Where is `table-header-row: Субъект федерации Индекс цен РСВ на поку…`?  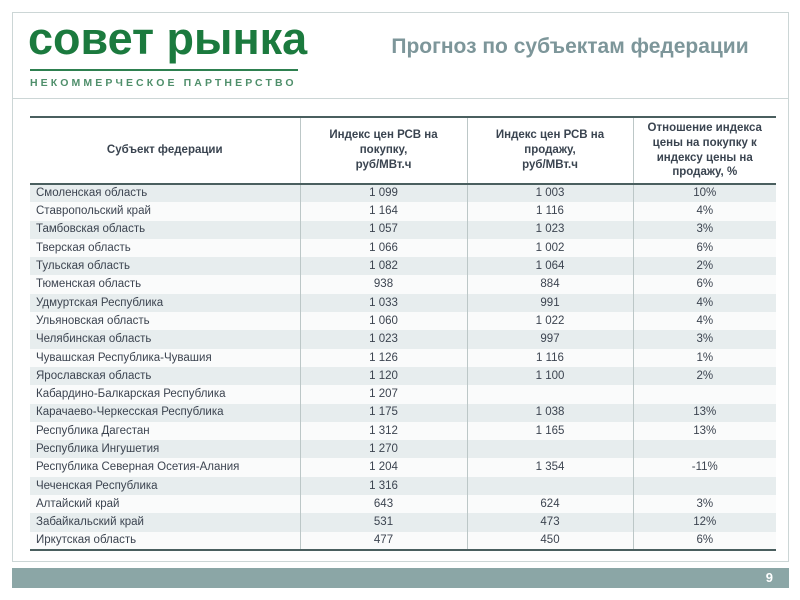
table-header-row: Субъект федерации Индекс цен РСВ на поку… is located at coordinates (403, 150).